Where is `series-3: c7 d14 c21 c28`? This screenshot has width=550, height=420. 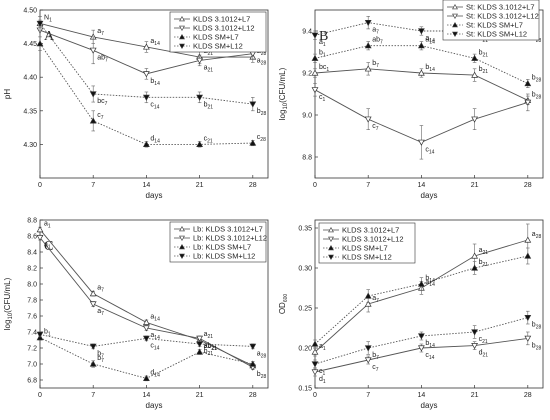 series-3: c7 d14 c21 c28 is located at coordinates (151, 92).